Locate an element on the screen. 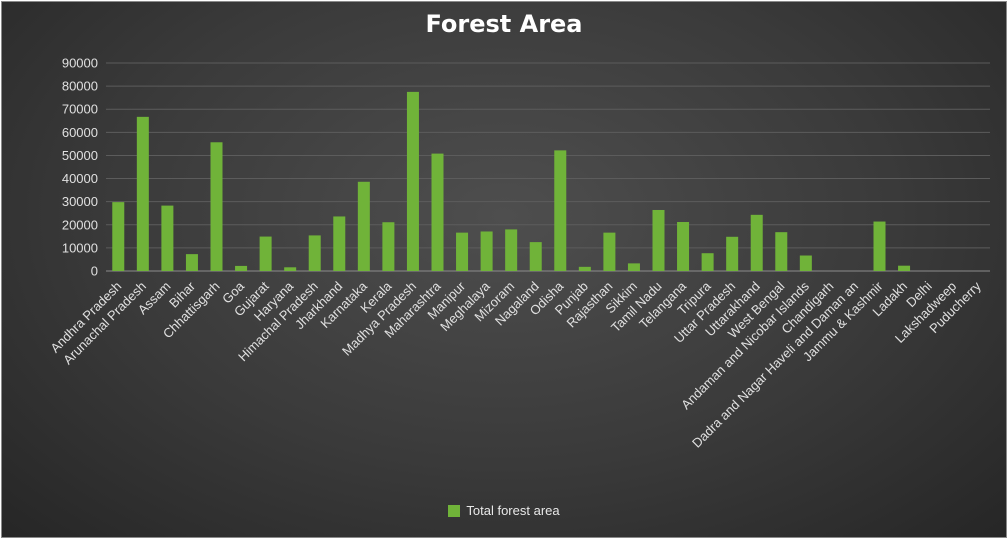  y-tick-label: 90000 is located at coordinates (80, 63).